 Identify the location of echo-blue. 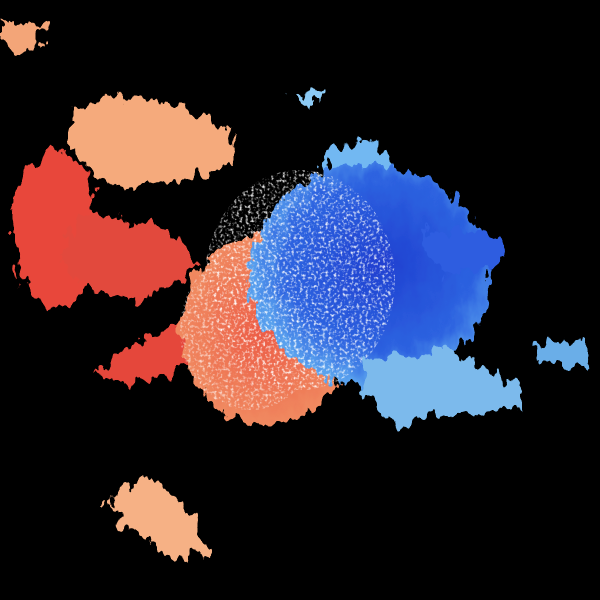
(462, 255).